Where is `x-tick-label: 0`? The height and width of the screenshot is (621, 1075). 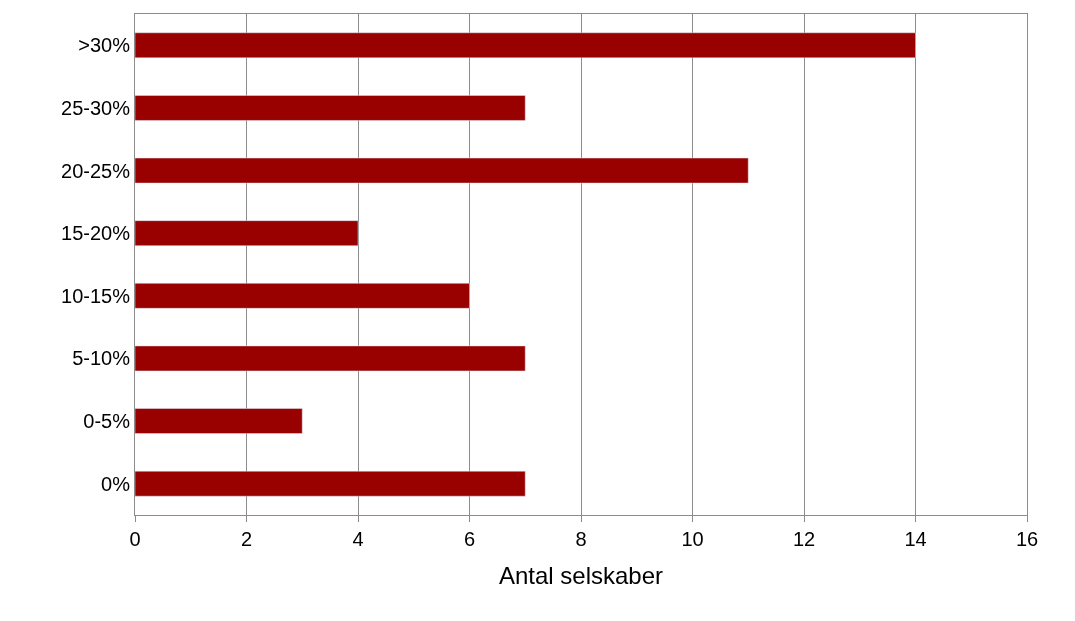
x-tick-label: 0 is located at coordinates (135, 539).